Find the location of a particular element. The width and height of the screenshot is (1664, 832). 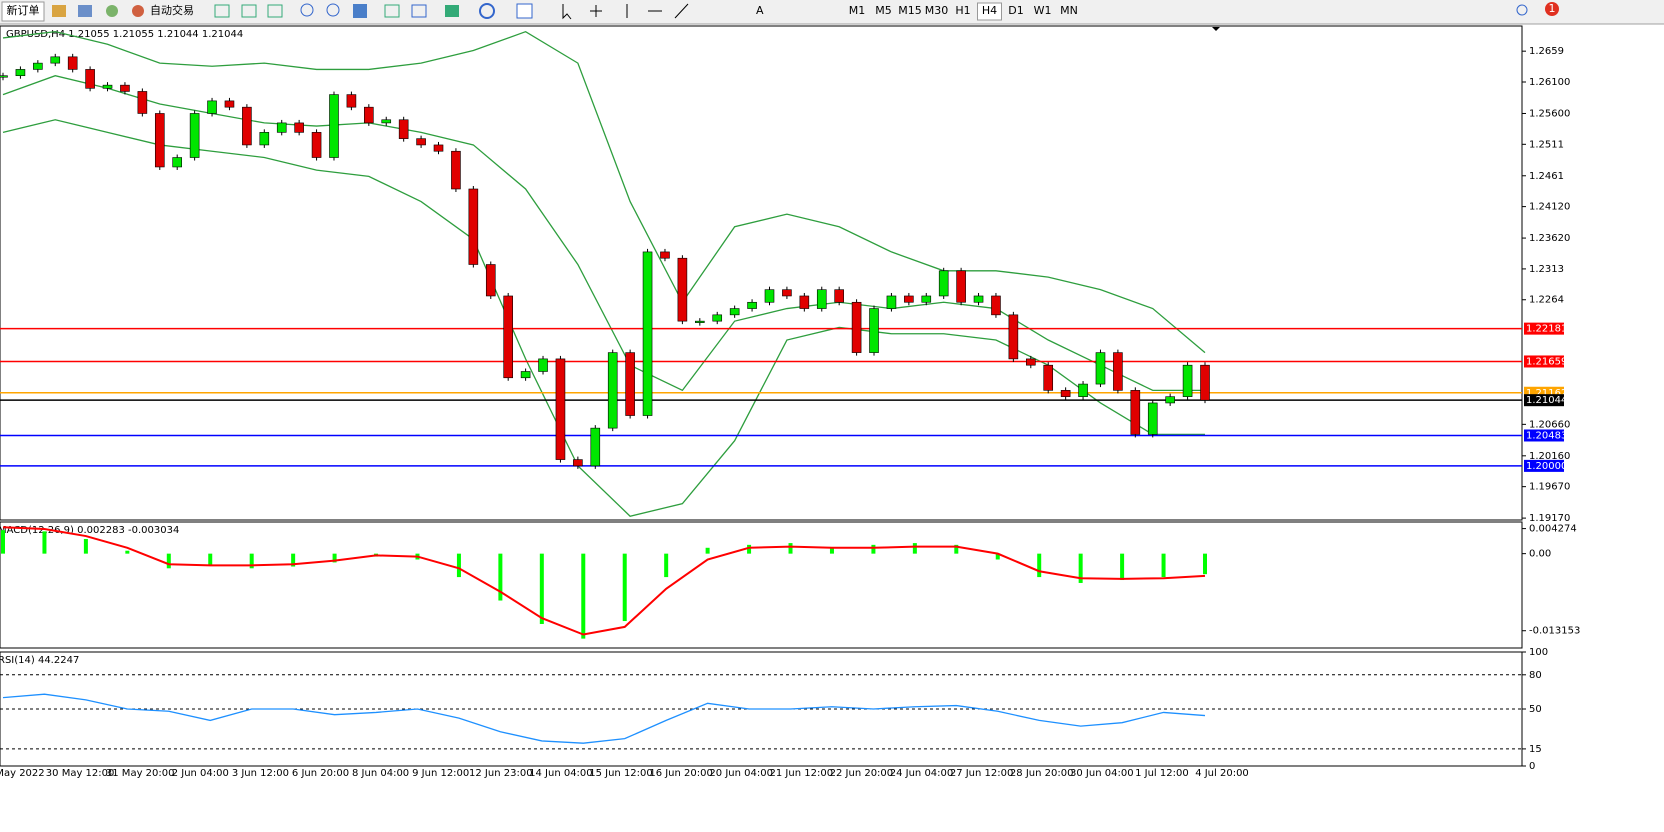

x-tick-label: 30 May 12:00 is located at coordinates (80, 773).